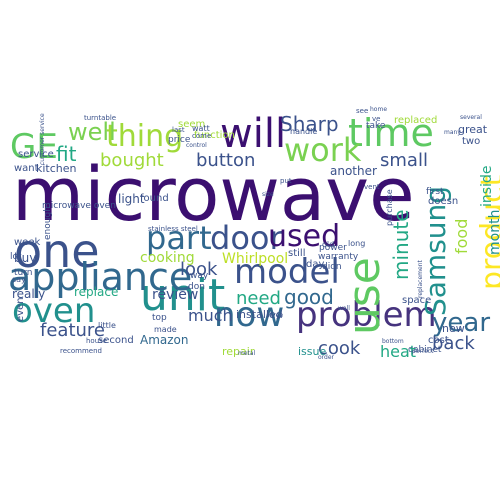 This screenshot has width=500, height=500. I want to click on word: house, so click(97, 341).